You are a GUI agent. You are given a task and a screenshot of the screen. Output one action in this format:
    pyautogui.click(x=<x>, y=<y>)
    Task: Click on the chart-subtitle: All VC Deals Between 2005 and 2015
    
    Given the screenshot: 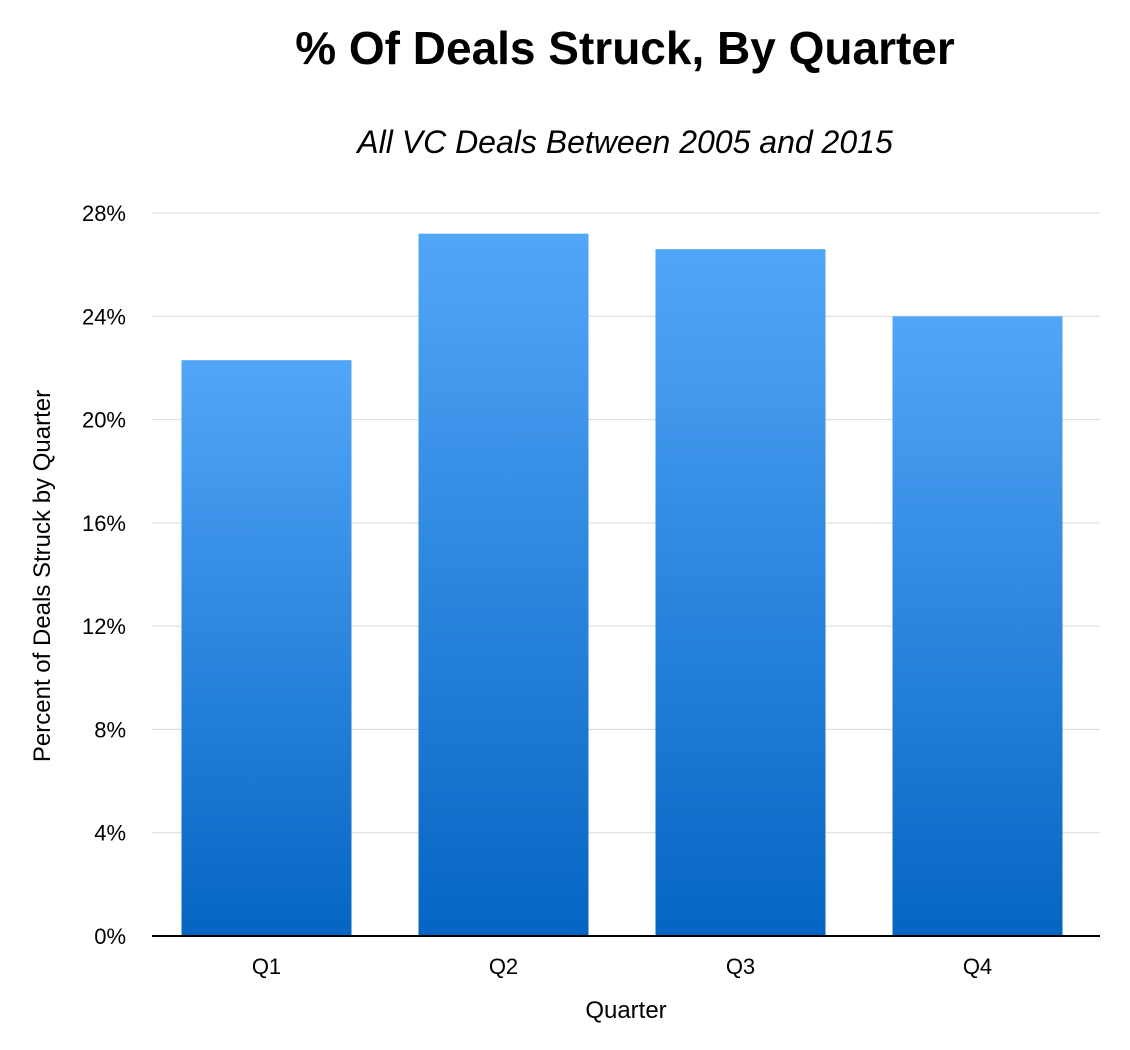 What is the action you would take?
    pyautogui.click(x=625, y=142)
    